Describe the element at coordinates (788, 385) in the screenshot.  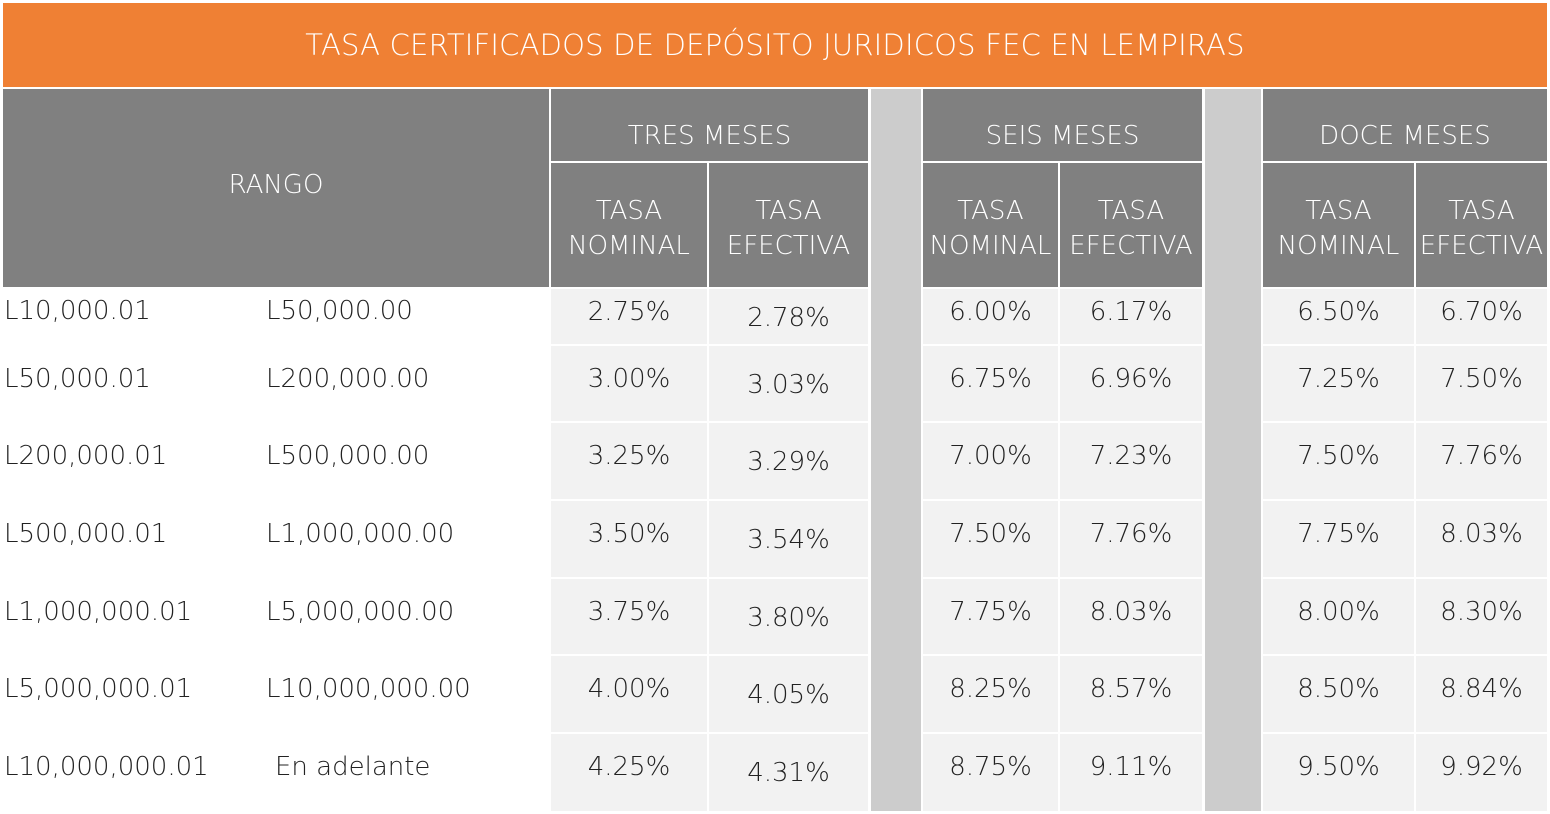
I see `rate-value: 3.03%` at that location.